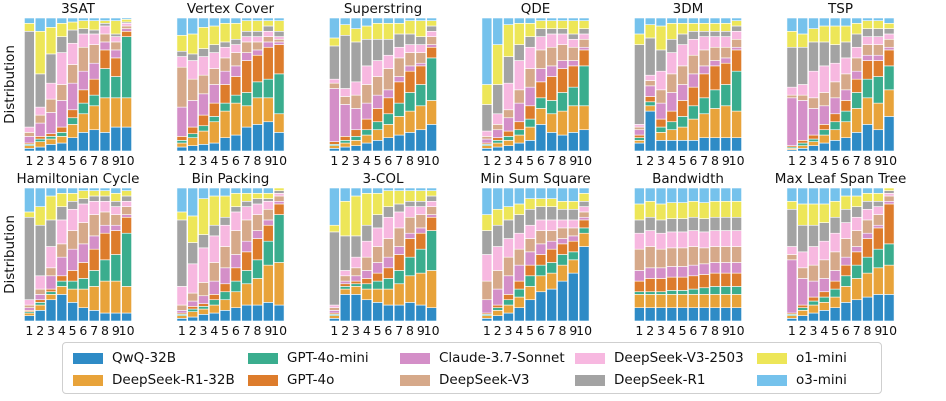  What do you see at coordinates (279, 330) in the screenshot?
I see `x-tick-label: 10` at bounding box center [279, 330].